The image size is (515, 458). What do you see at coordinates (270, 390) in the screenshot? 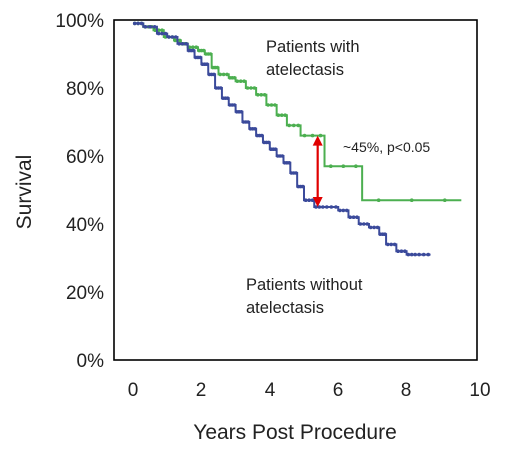
I see `x-tick-label: 4` at bounding box center [270, 390].